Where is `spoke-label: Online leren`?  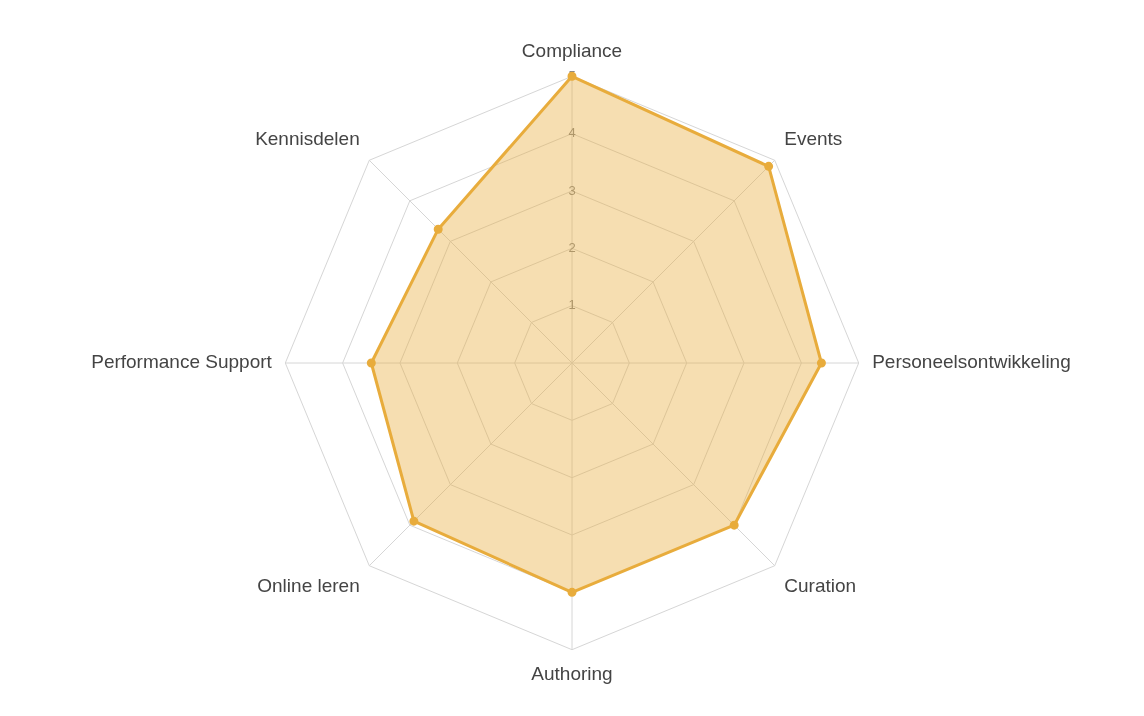
spoke-label: Online leren is located at coordinates (308, 585).